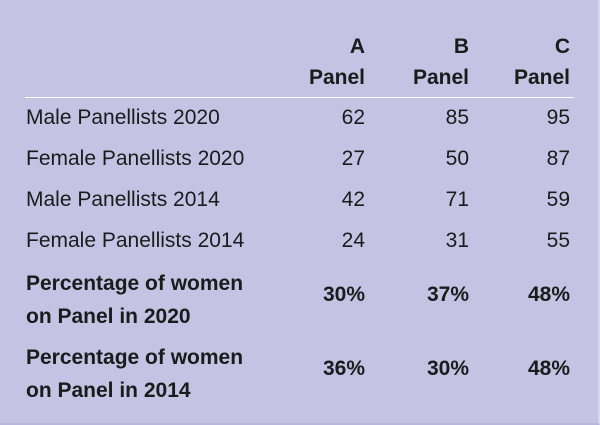 The height and width of the screenshot is (425, 600). Describe the element at coordinates (123, 117) in the screenshot. I see `row-label: Male Panellists 2020` at that location.